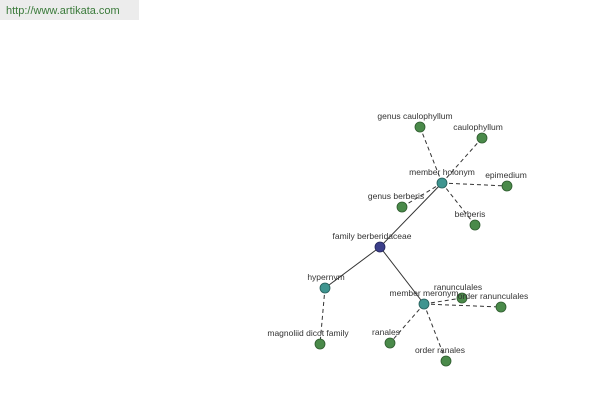 The height and width of the screenshot is (400, 600). I want to click on node-label: ranales, so click(386, 332).